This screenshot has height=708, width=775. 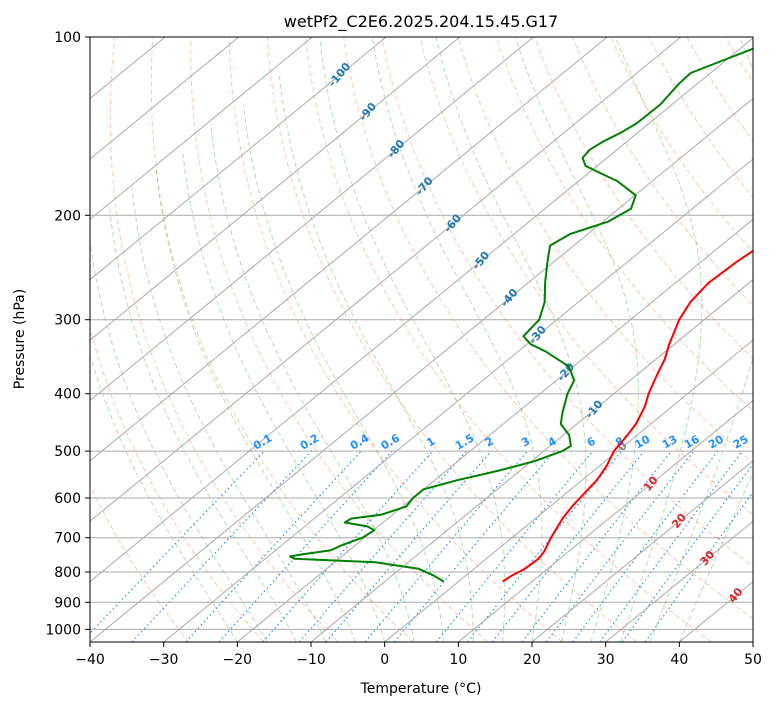 What do you see at coordinates (532, 660) in the screenshot?
I see `x-tick-label: 20` at bounding box center [532, 660].